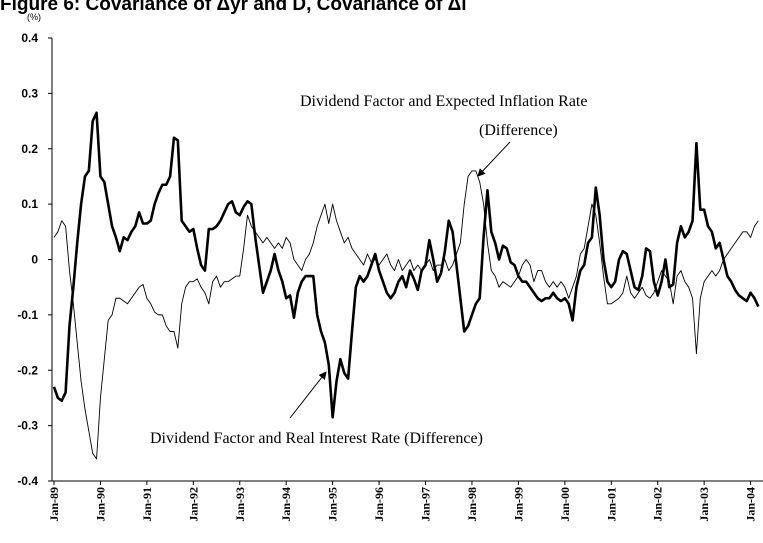  I want to click on x-tick-label: Jan-89, so click(54, 504).